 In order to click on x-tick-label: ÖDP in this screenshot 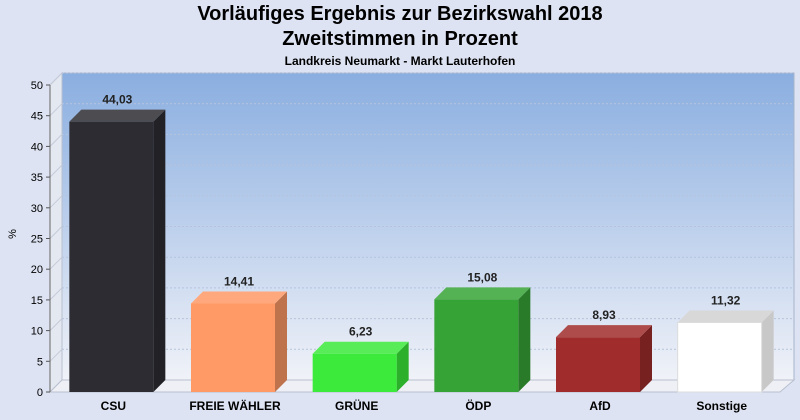, I will do `click(478, 405)`.